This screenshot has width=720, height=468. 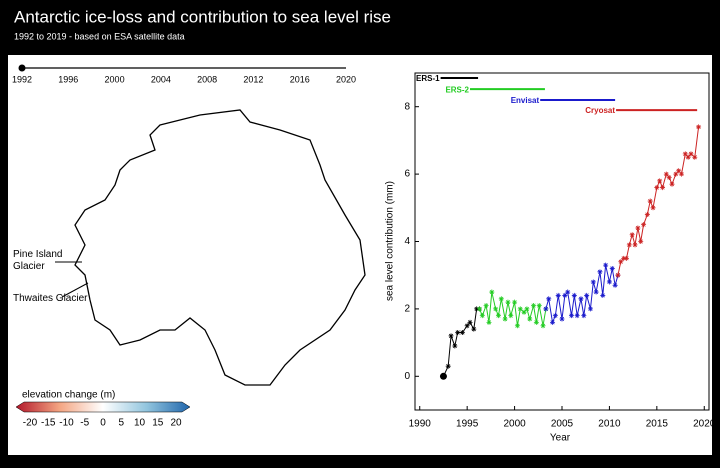 What do you see at coordinates (75, 290) in the screenshot?
I see `arrow` at bounding box center [75, 290].